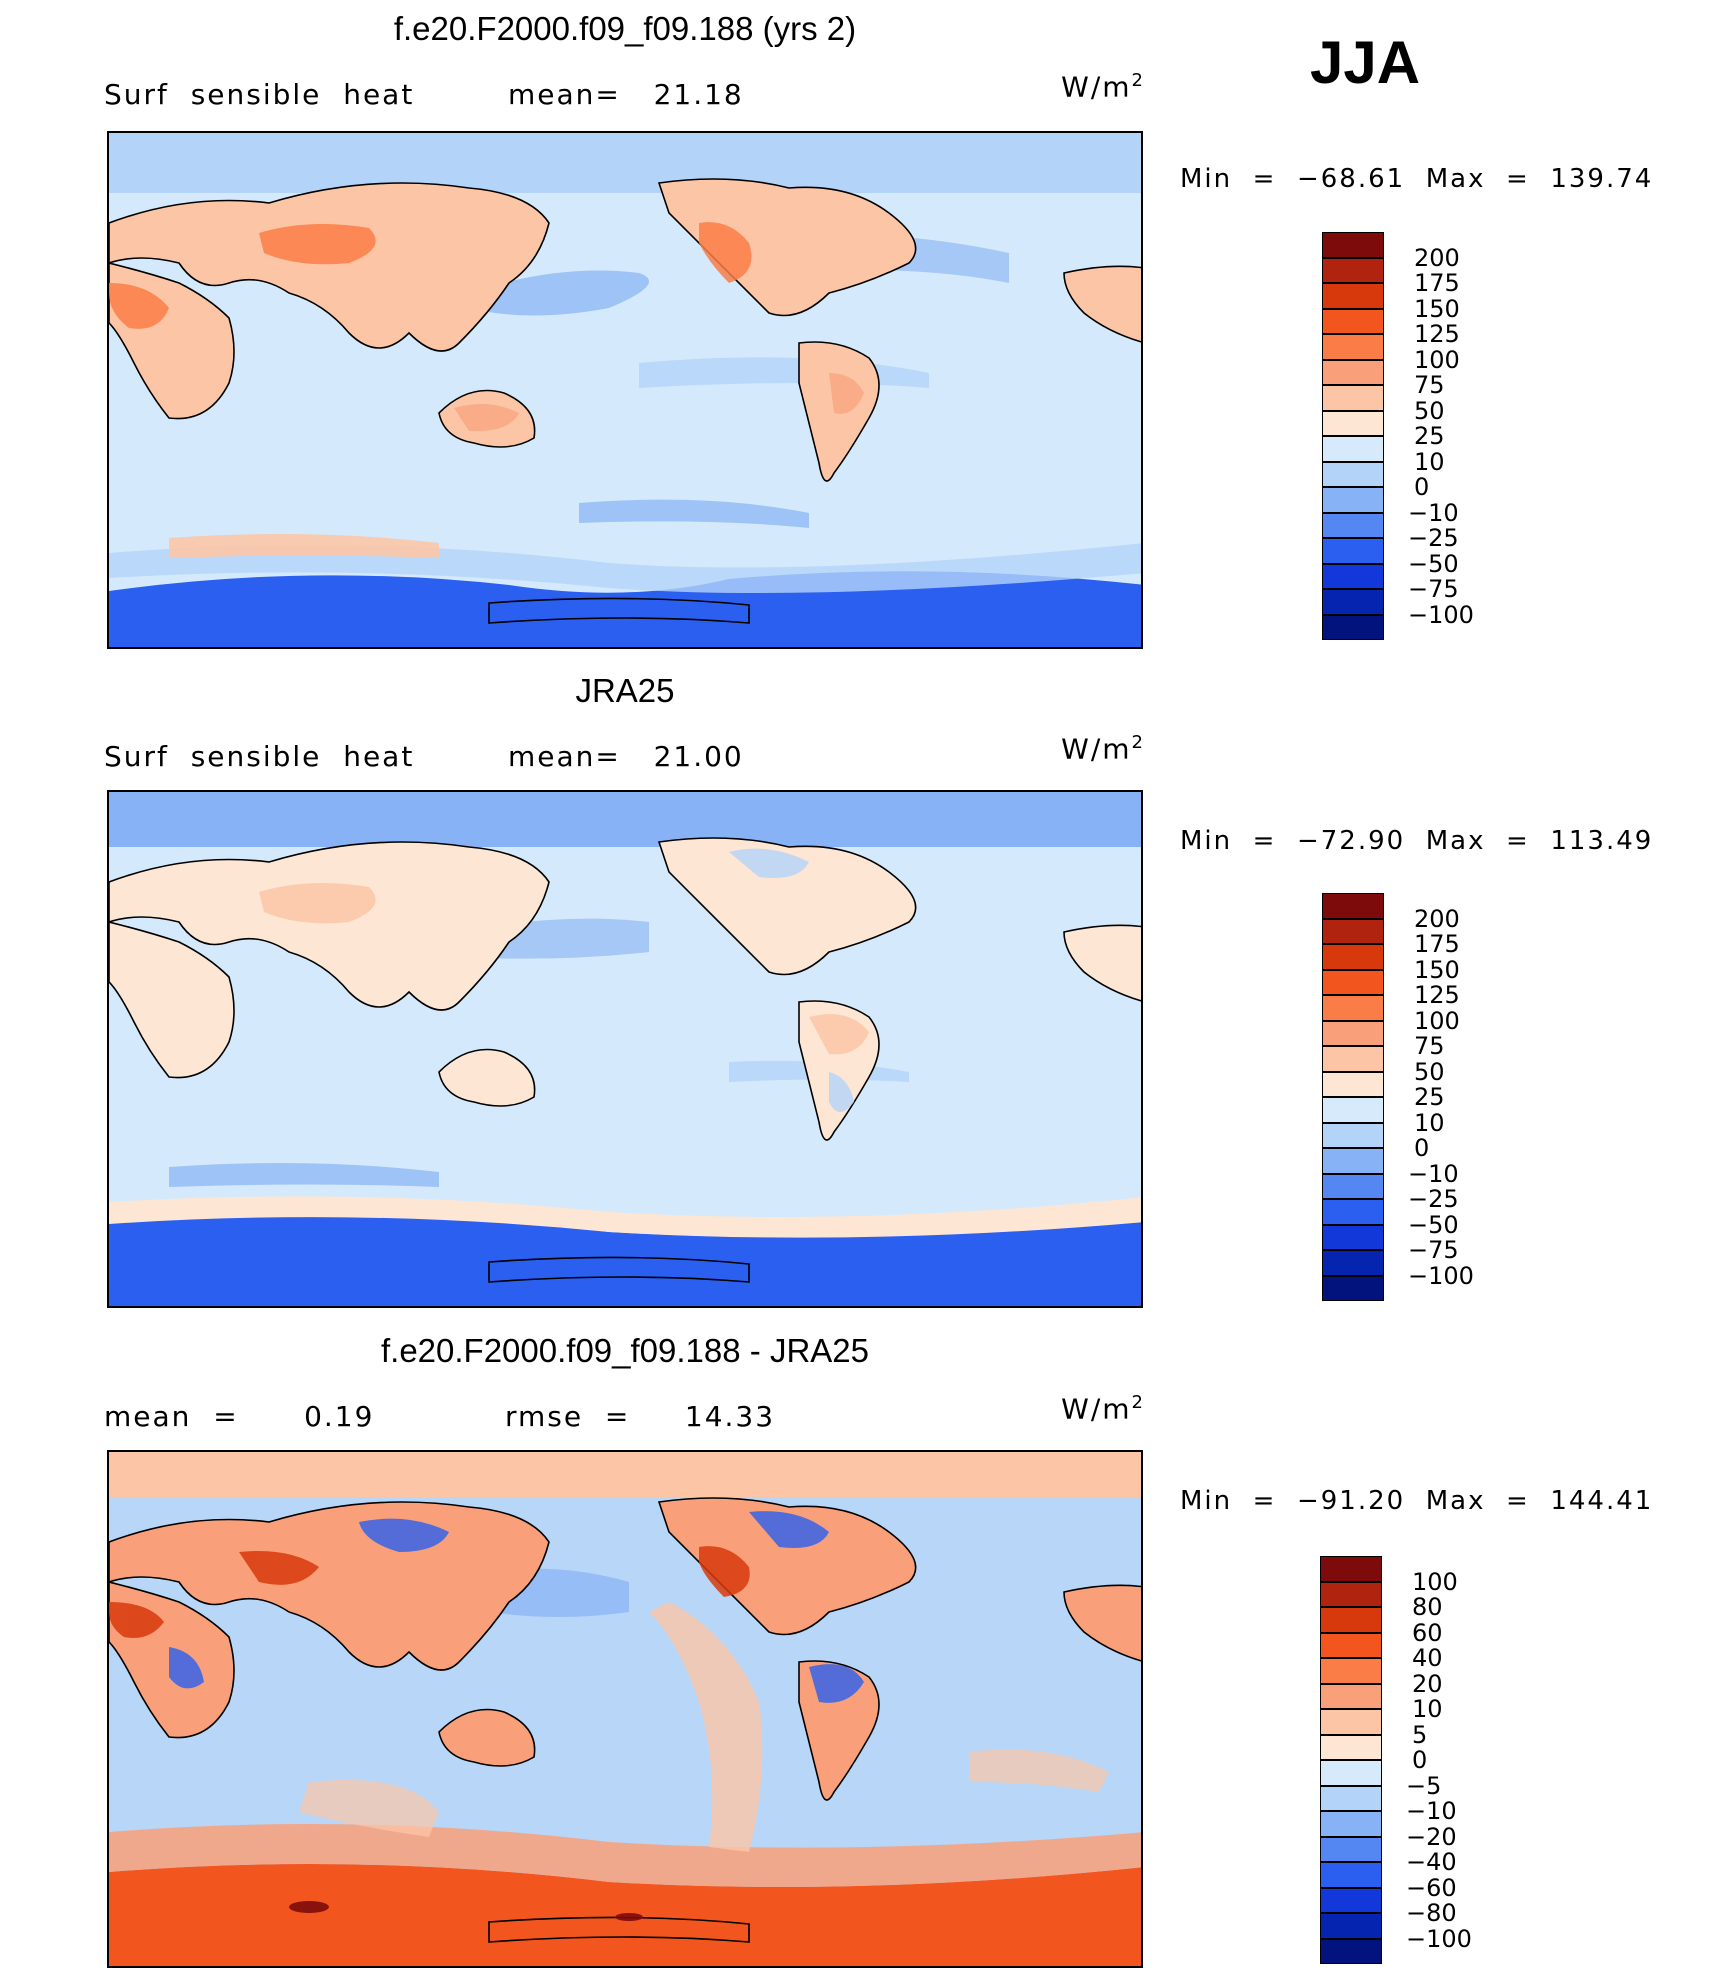 The height and width of the screenshot is (1974, 1710). What do you see at coordinates (1102, 749) in the screenshot?
I see `units-label-obs: W/m2` at bounding box center [1102, 749].